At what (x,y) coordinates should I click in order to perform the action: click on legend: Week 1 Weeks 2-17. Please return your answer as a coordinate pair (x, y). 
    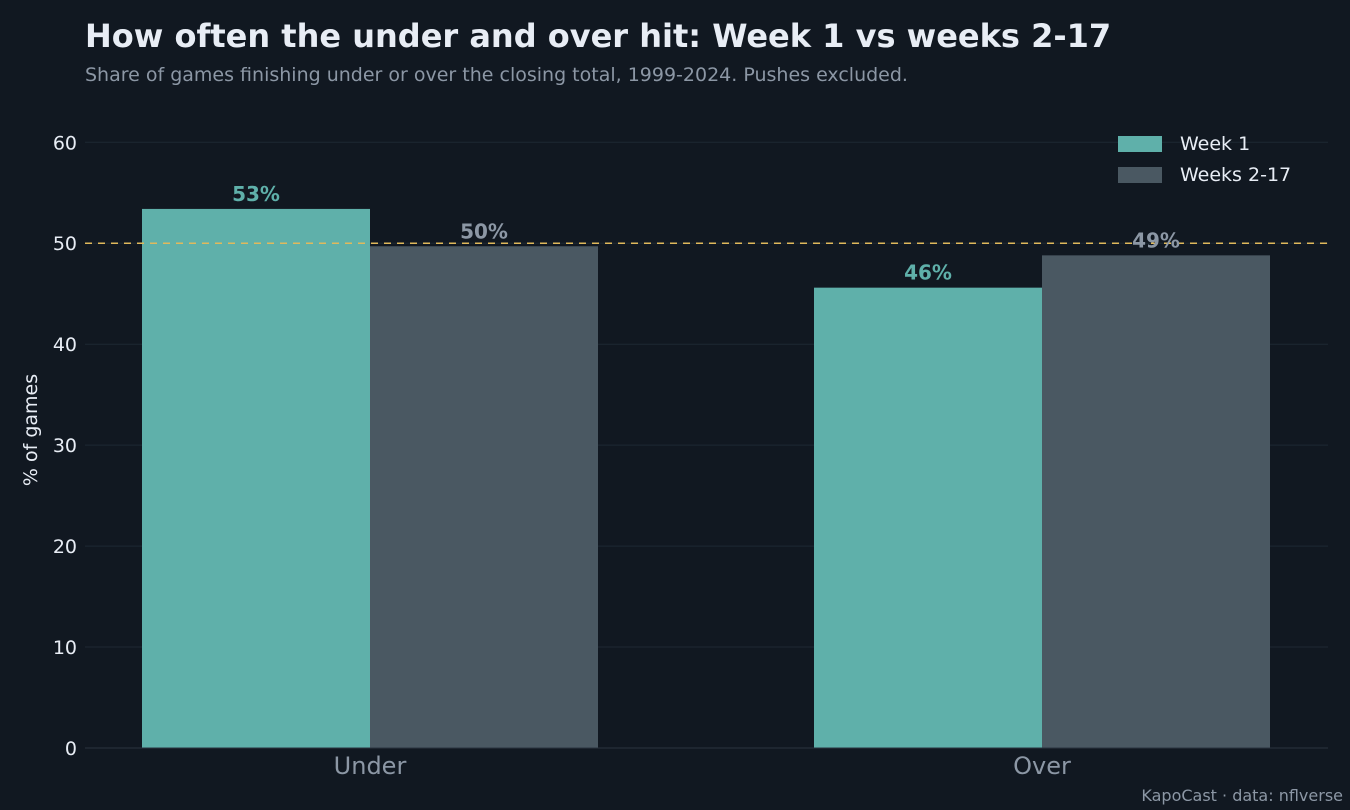
    Looking at the image, I should click on (1204, 159).